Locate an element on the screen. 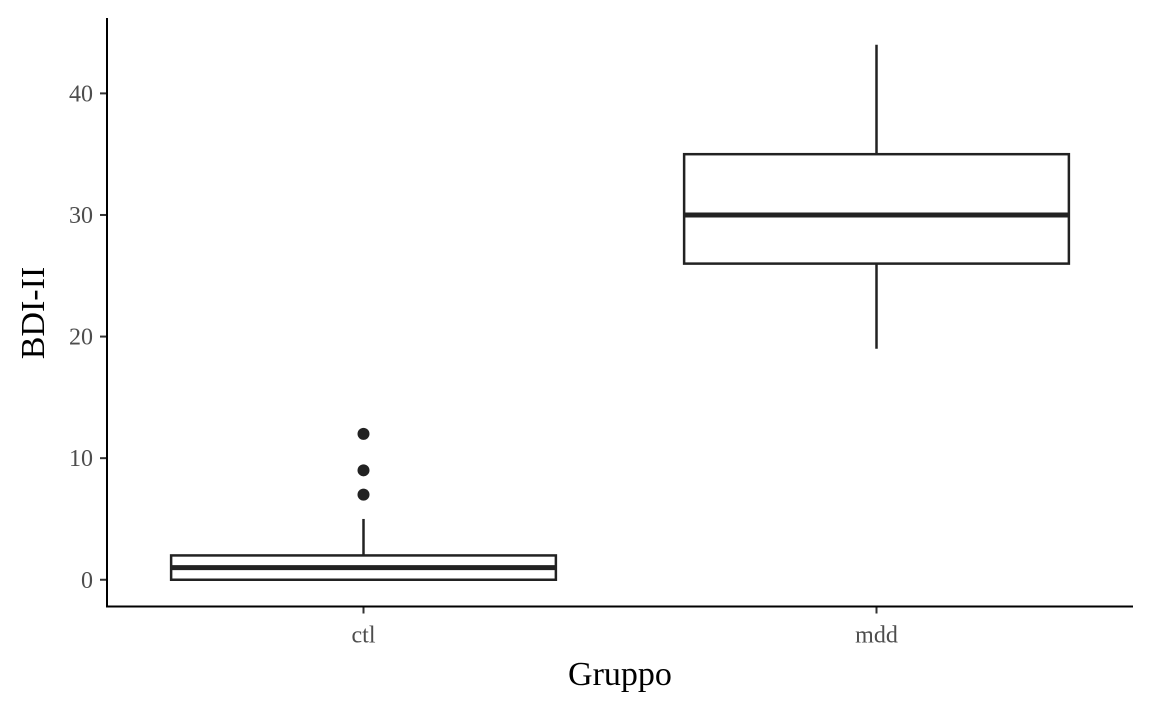  box-iqr is located at coordinates (876, 208).